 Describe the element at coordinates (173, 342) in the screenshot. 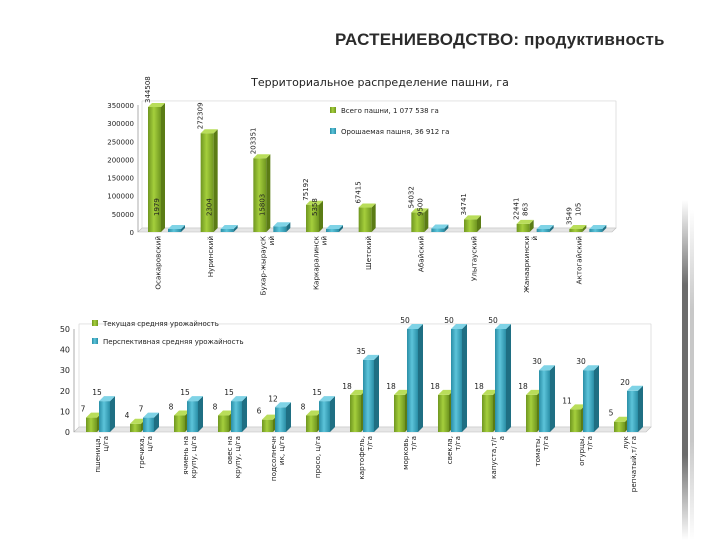

I see `legend-label-prospective: Перспективная средняя урожайность` at that location.